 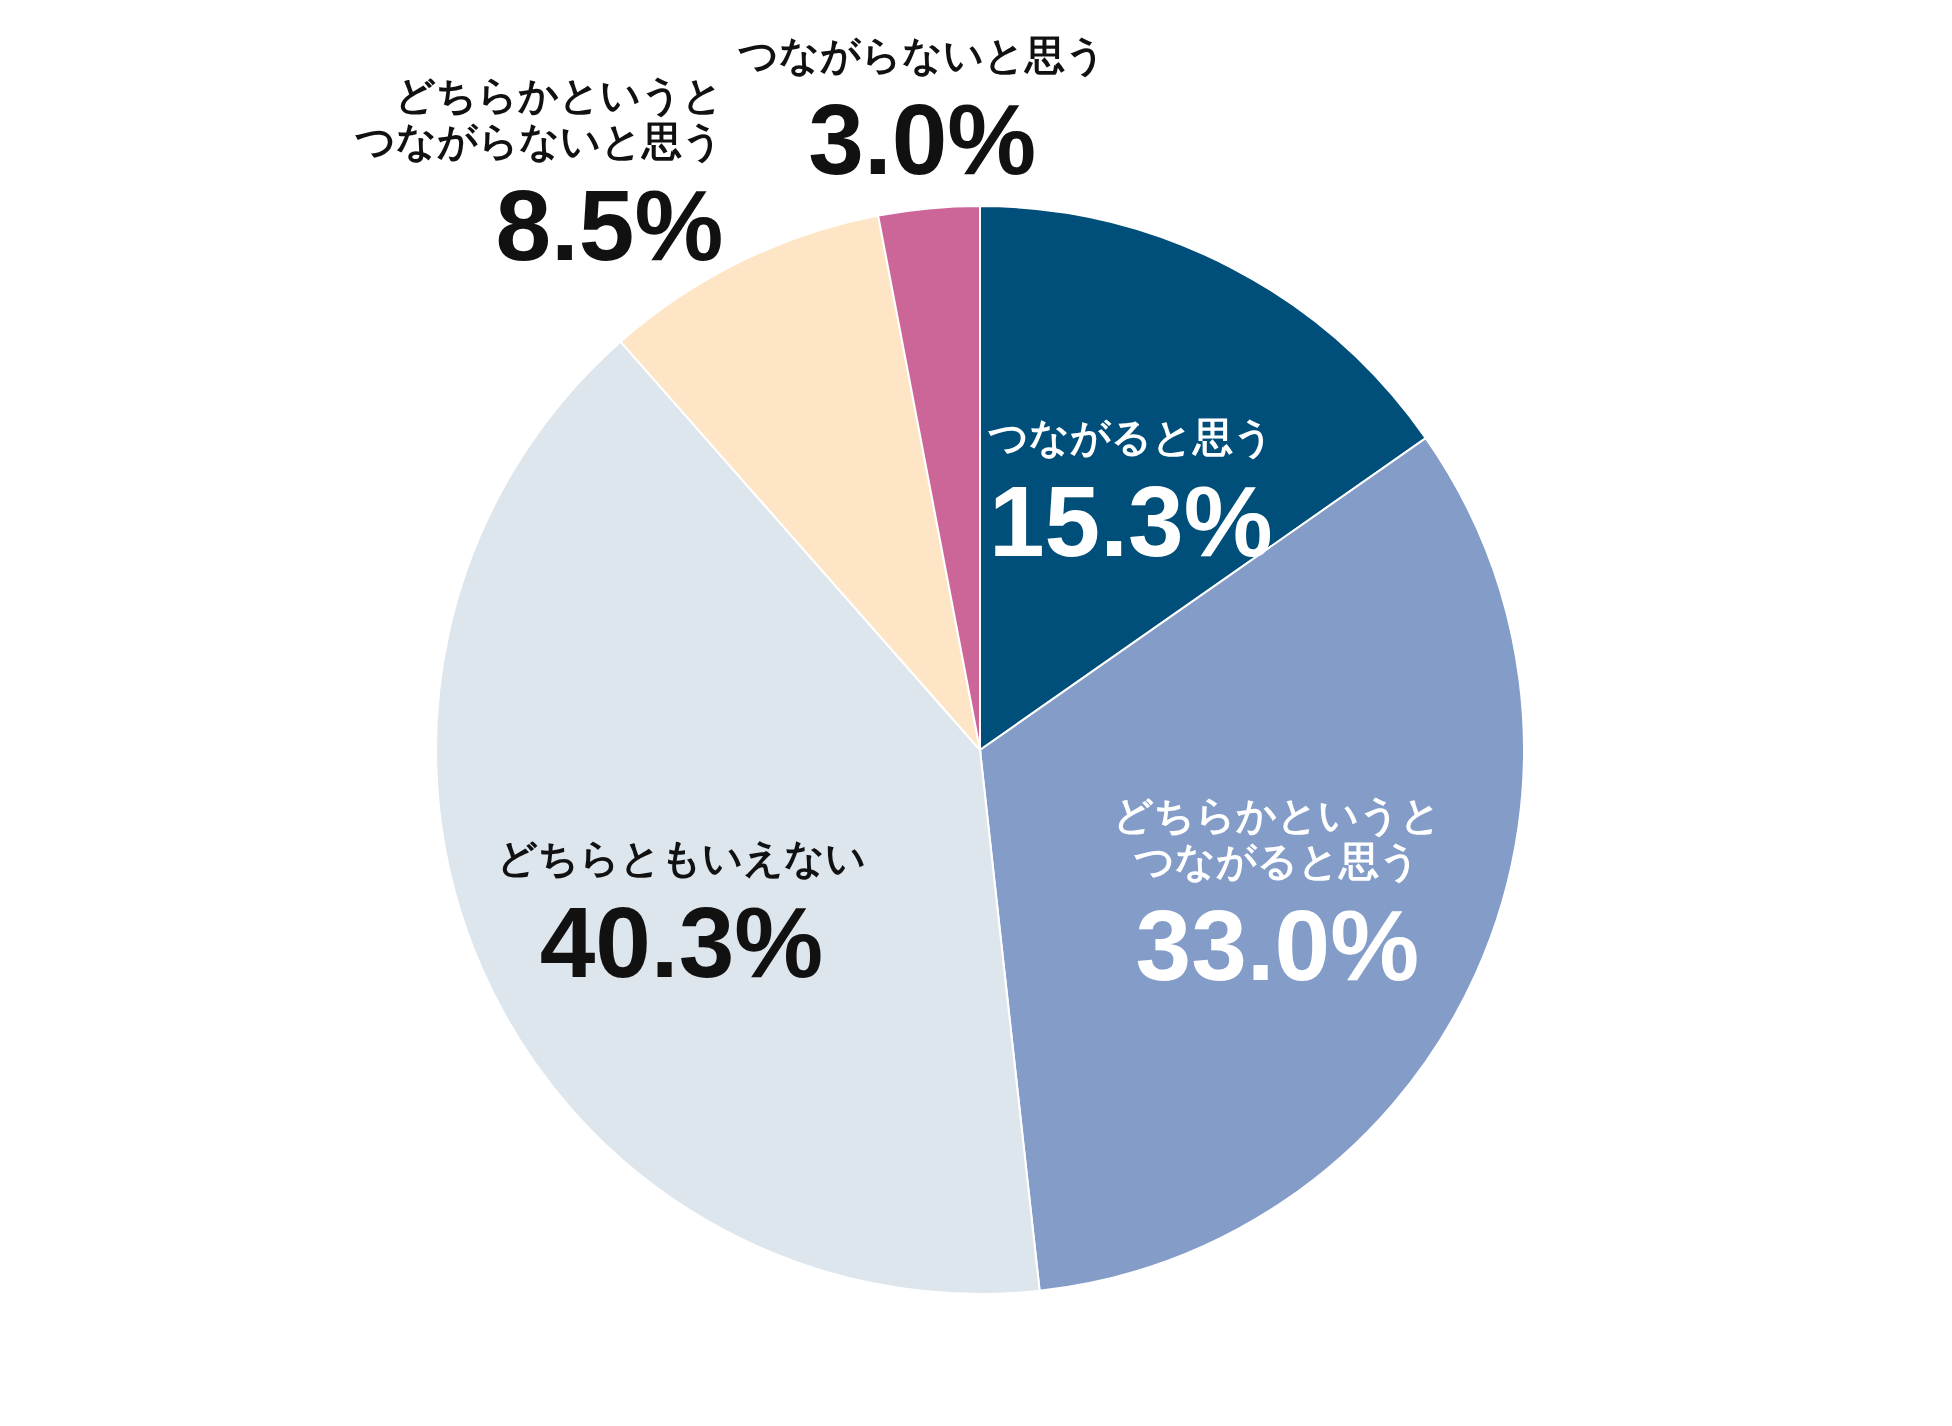 What do you see at coordinates (1277, 944) in the screenshot?
I see `data-label: 33.0%` at bounding box center [1277, 944].